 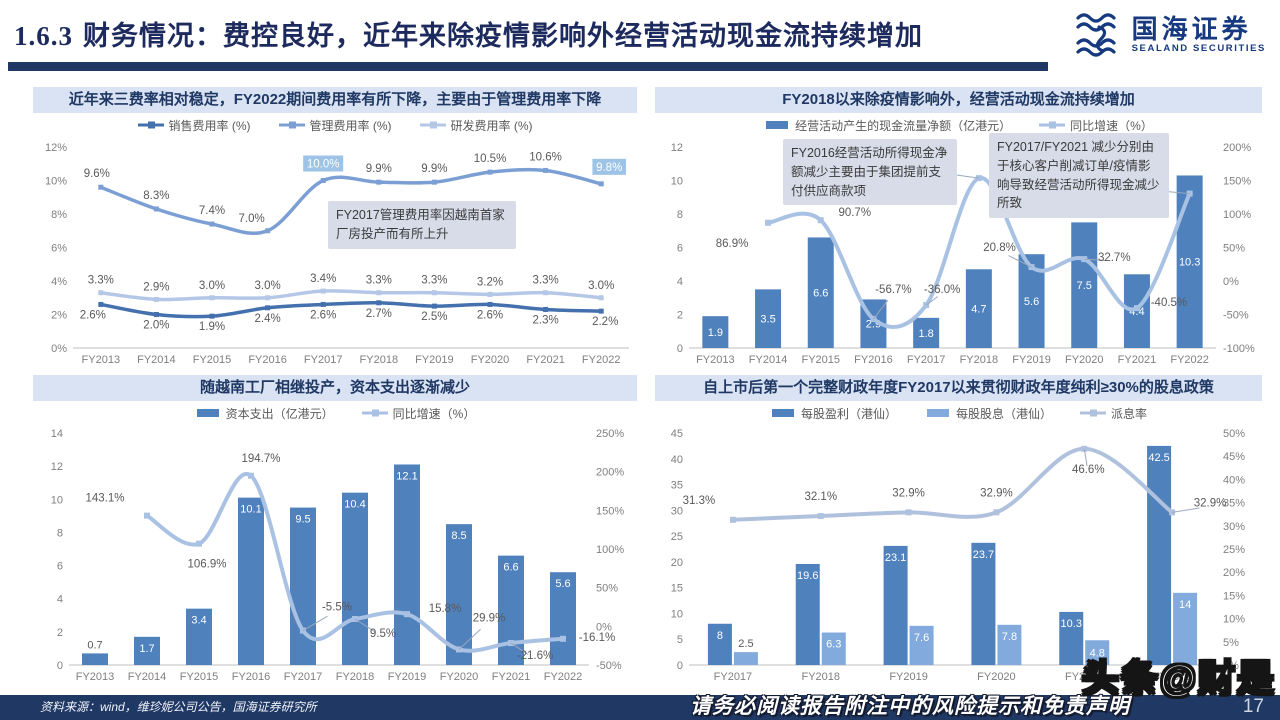 I want to click on brand-logo: 国海证券 SEALAND SECURITIES, so click(x=1170, y=35).